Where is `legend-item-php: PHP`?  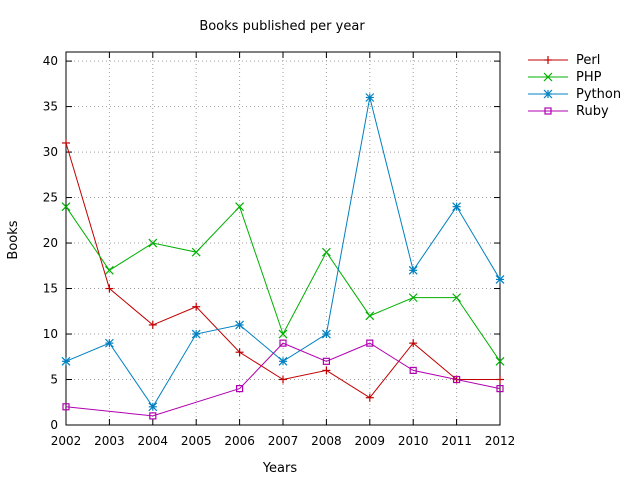
legend-item-php: PHP is located at coordinates (565, 77).